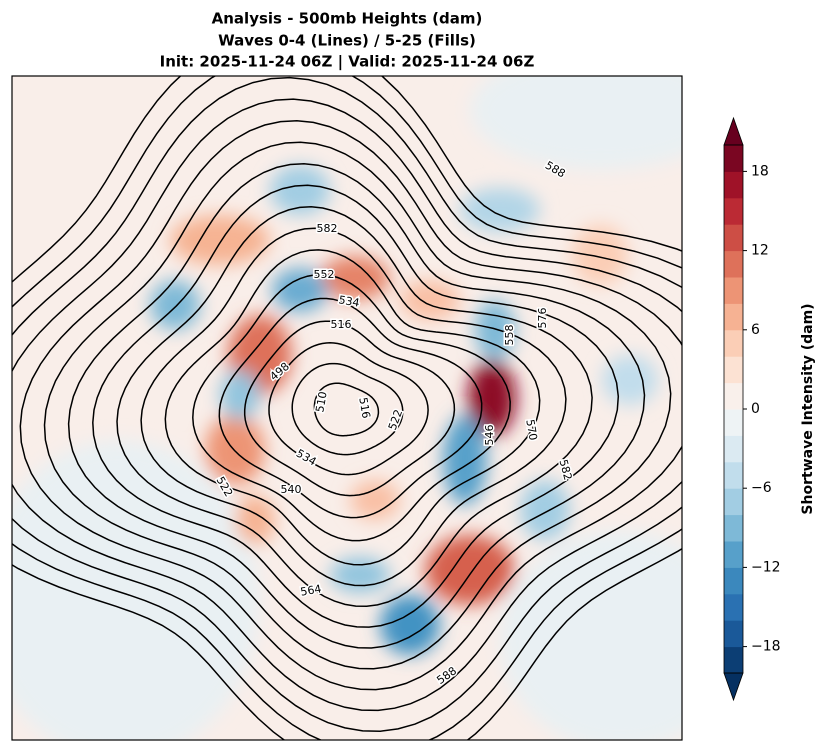  What do you see at coordinates (310, 590) in the screenshot?
I see `contour-label: 564` at bounding box center [310, 590].